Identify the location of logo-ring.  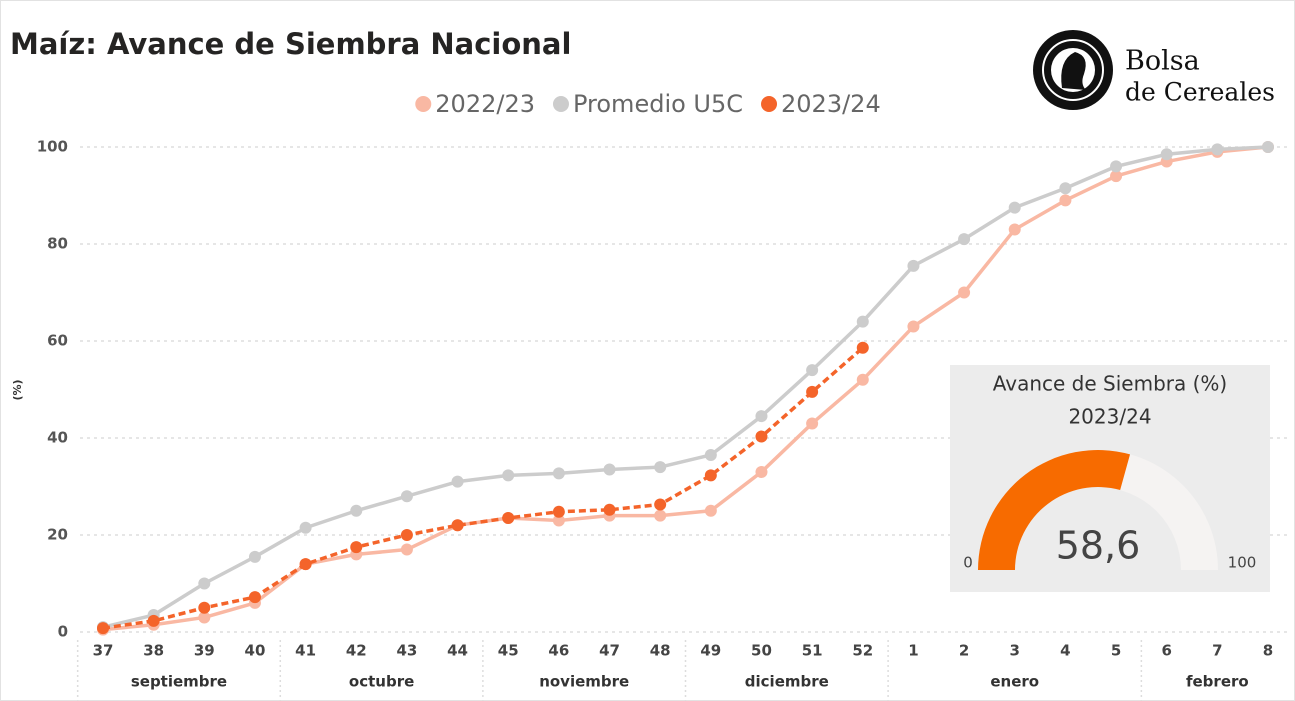
(1073, 70).